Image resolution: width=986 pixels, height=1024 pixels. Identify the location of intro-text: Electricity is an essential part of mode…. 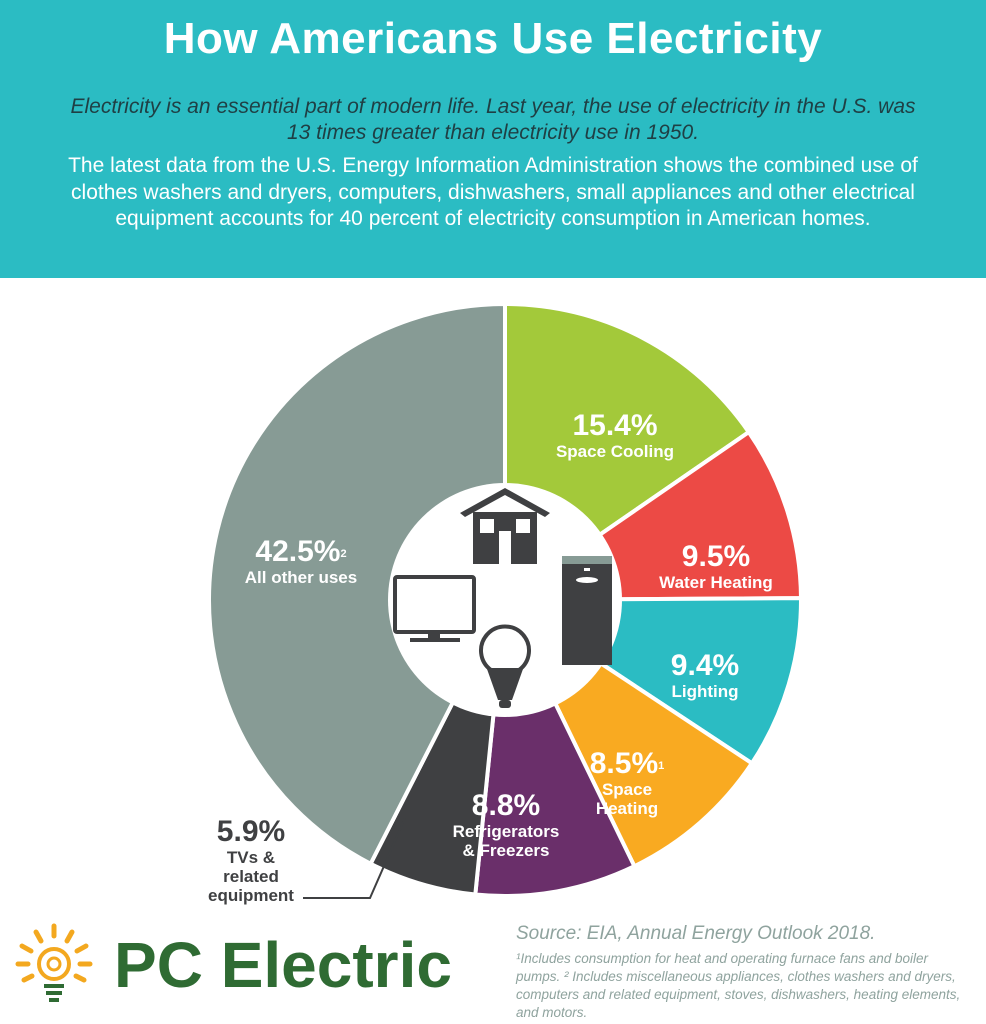
(493, 119).